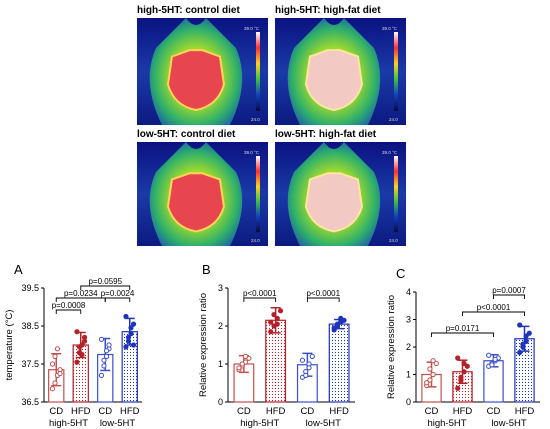 The width and height of the screenshot is (550, 429). I want to click on y-axis-label: temperature (°C), so click(9, 345).